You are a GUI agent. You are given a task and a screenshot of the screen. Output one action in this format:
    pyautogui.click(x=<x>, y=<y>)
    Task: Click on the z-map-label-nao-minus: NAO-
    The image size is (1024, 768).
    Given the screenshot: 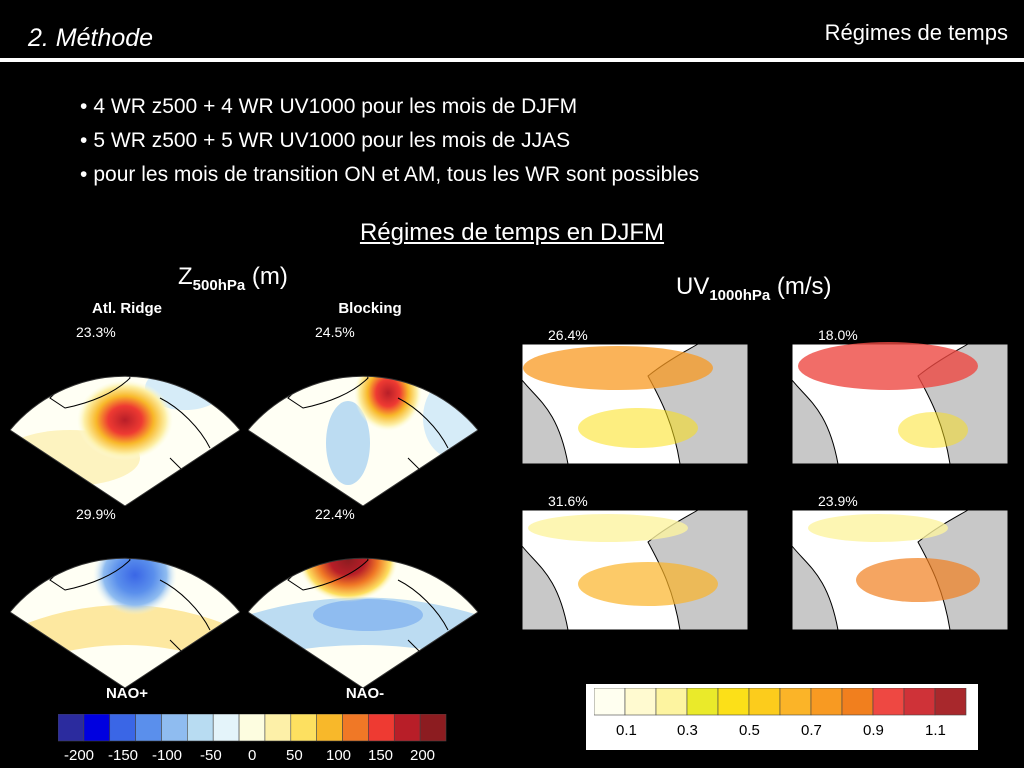 What is the action you would take?
    pyautogui.click(x=365, y=693)
    